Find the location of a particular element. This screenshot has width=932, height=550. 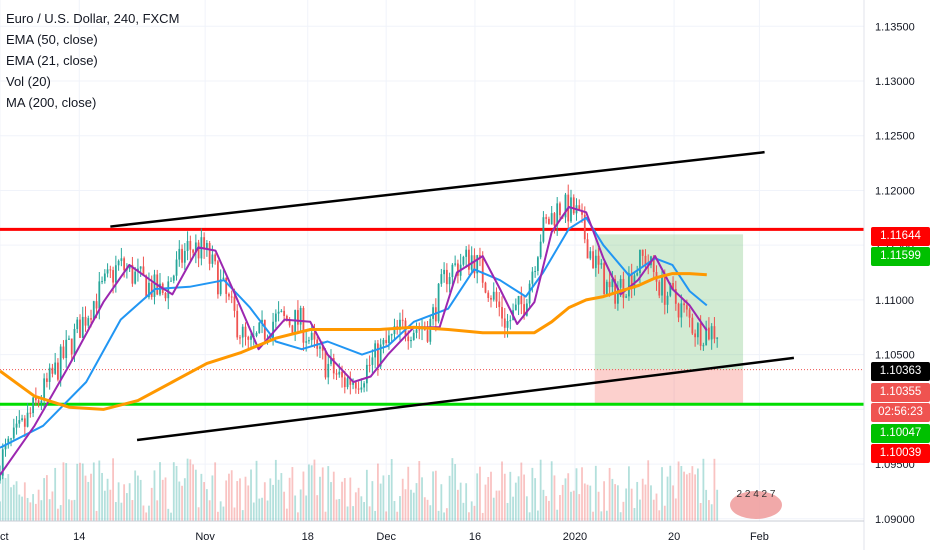

price-tag: 1.11644 is located at coordinates (900, 236).